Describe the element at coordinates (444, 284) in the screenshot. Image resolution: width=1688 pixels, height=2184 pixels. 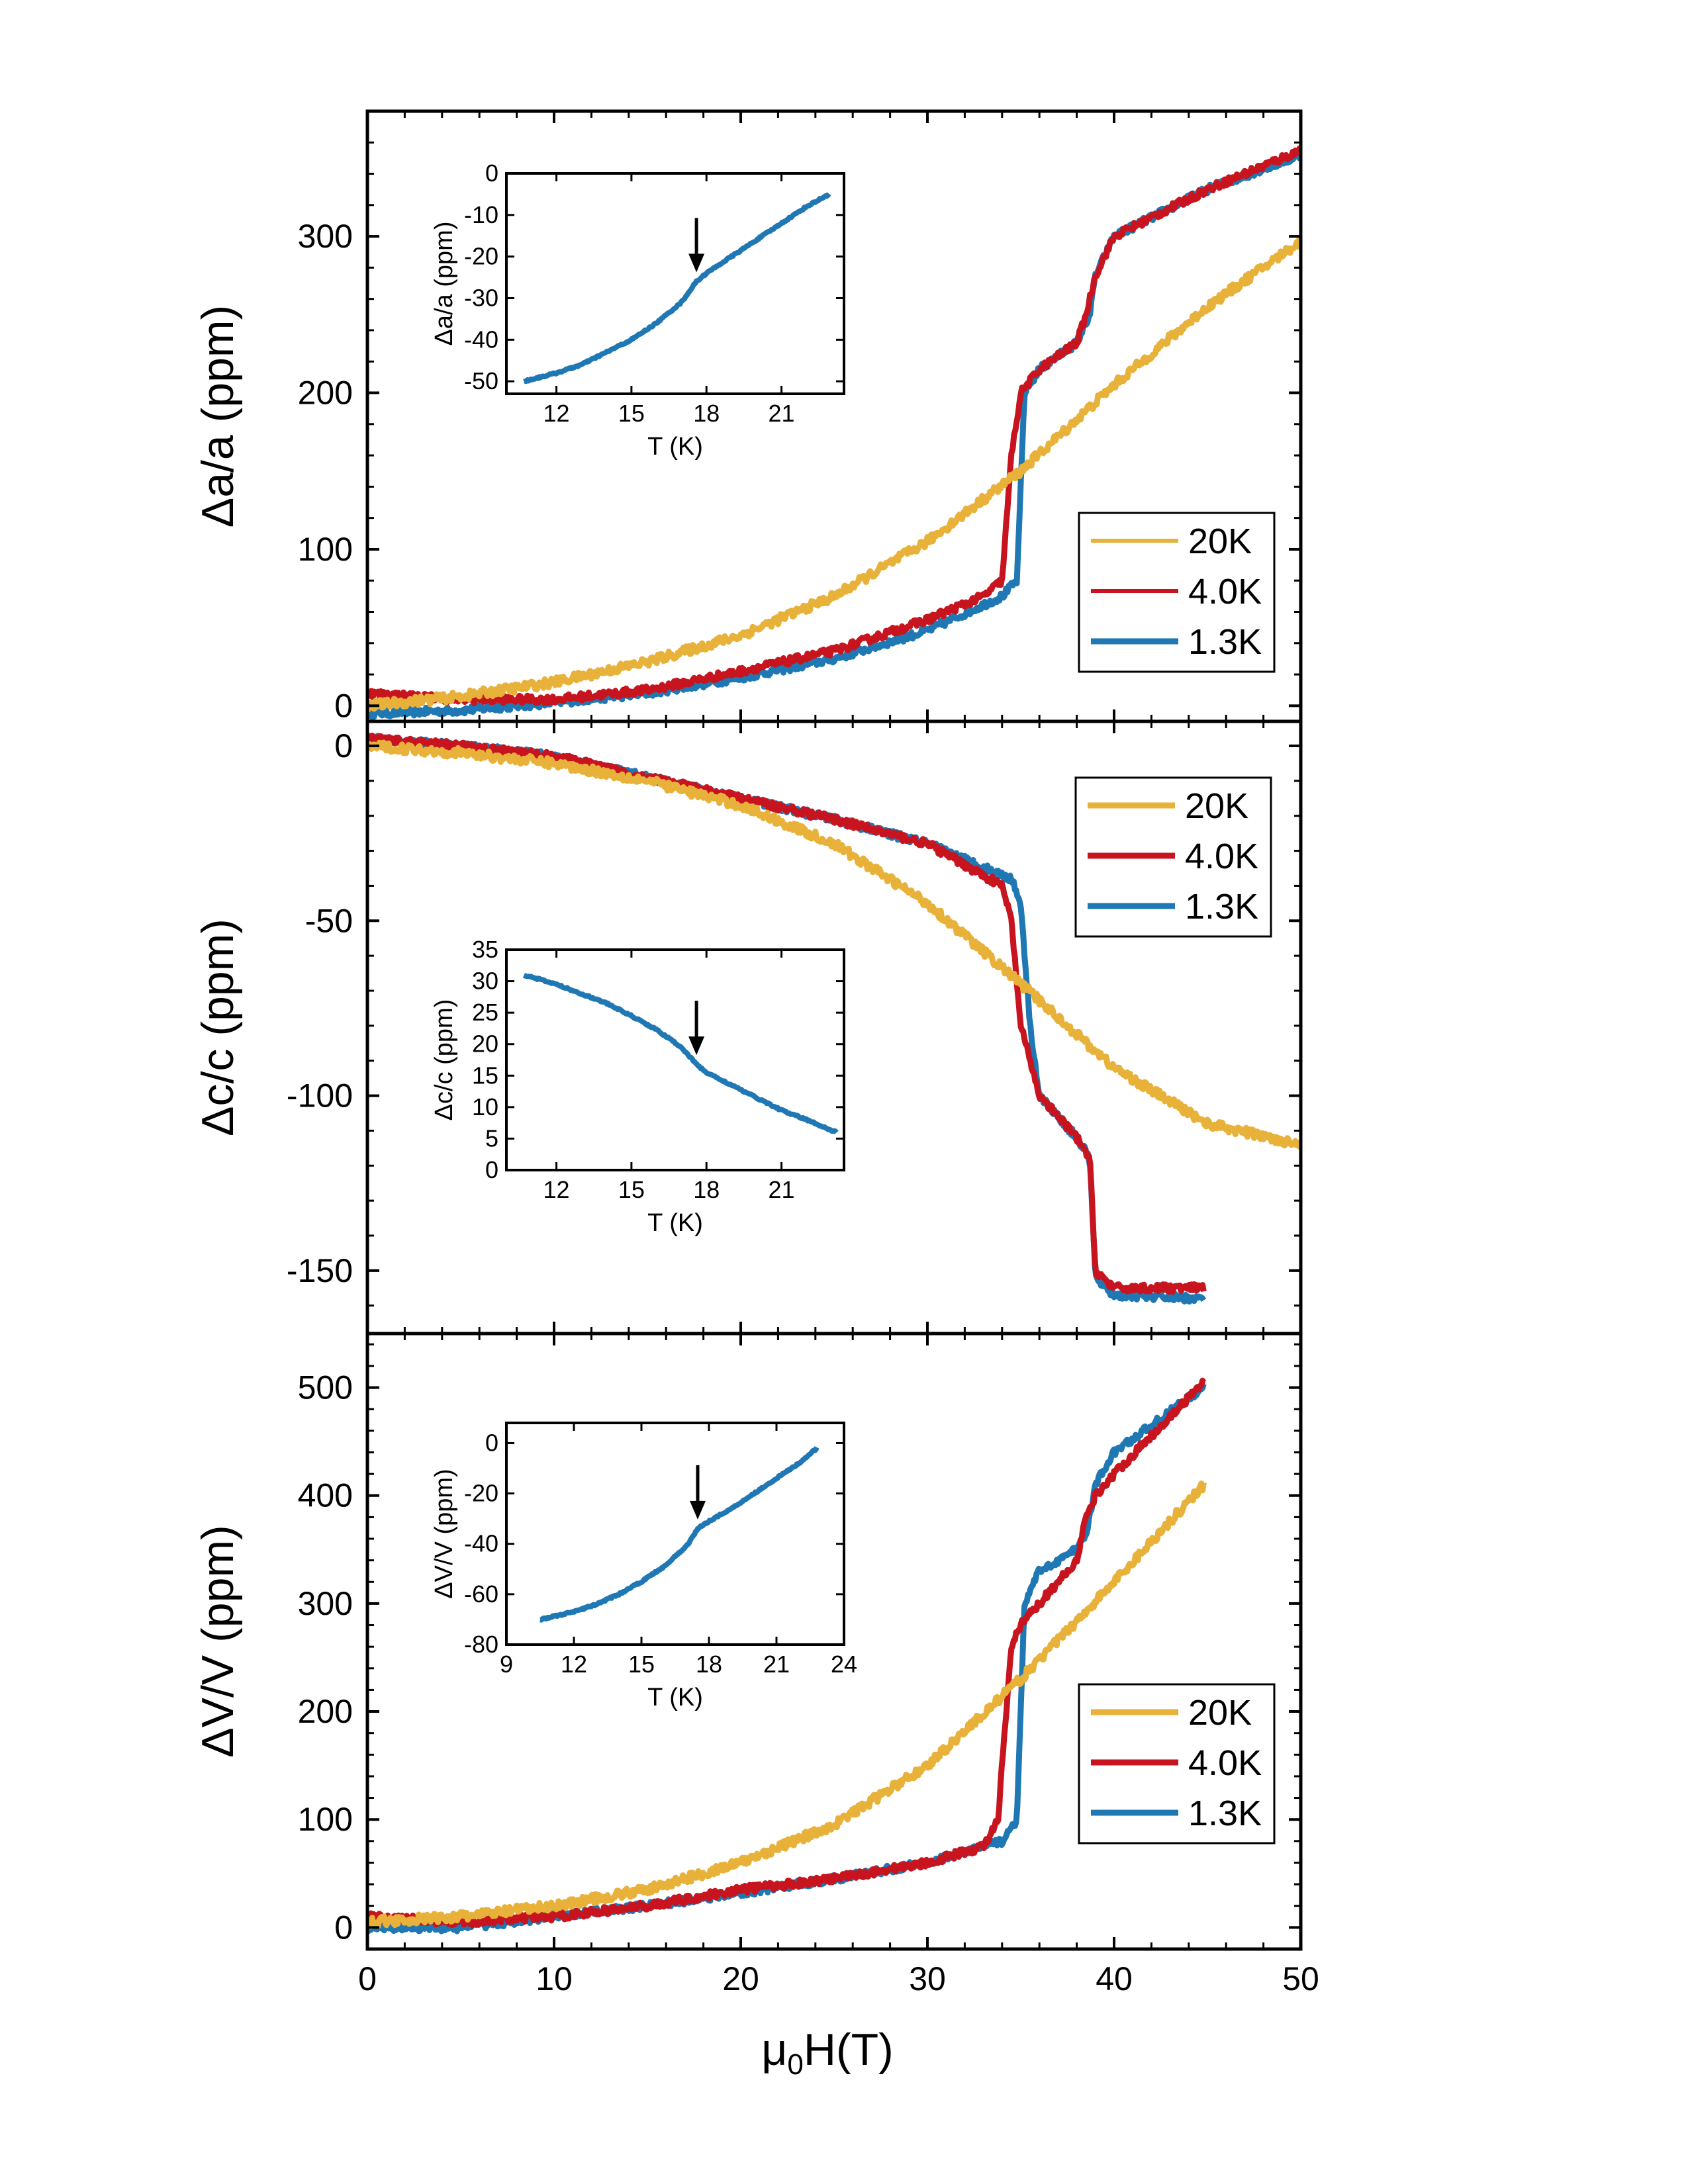
I see `inset-y-axis-label: Δa/a (ppm)` at that location.